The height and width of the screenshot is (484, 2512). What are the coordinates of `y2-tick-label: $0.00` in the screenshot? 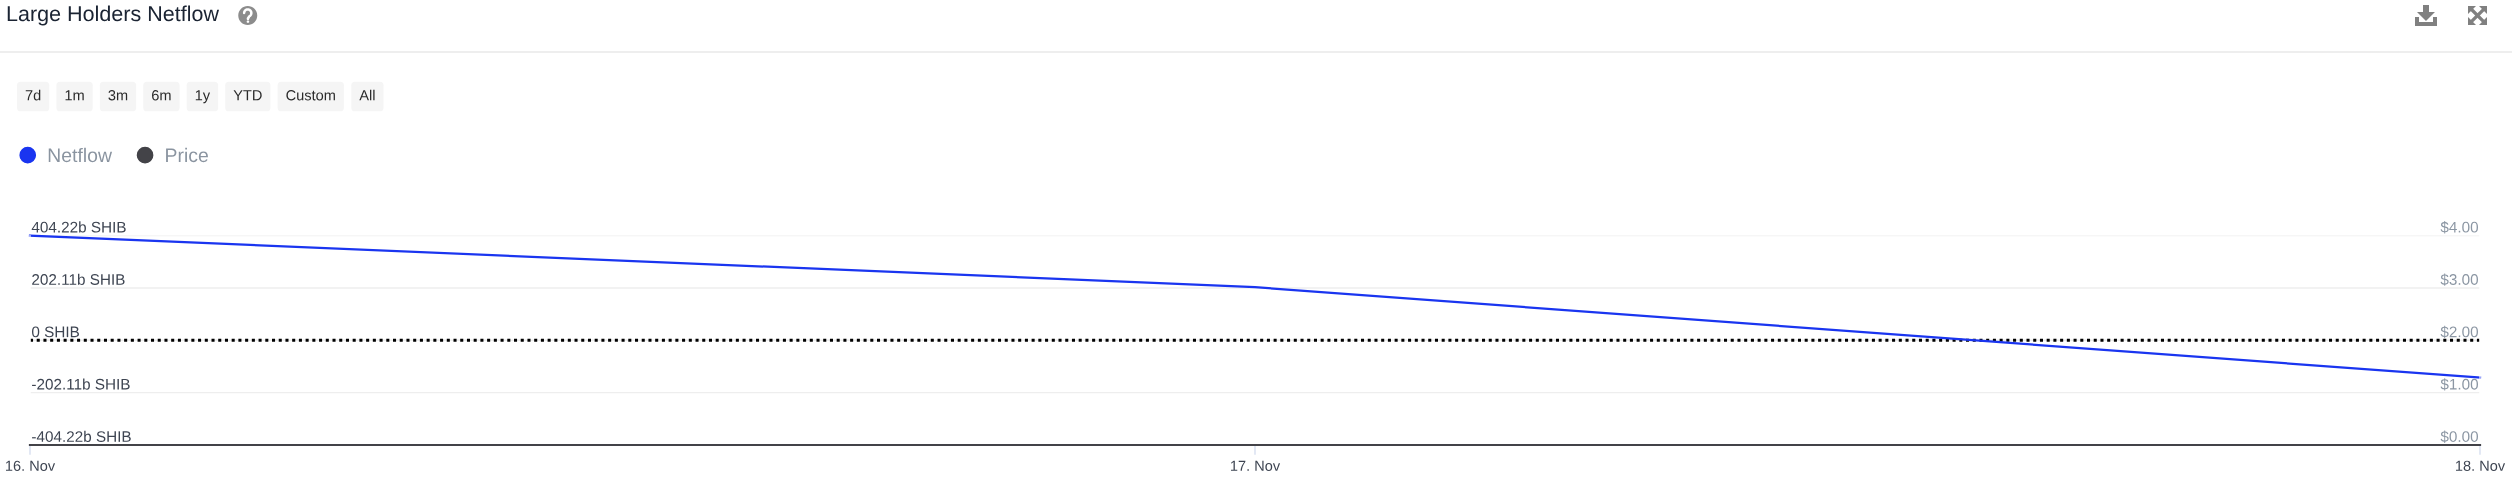 It's located at (2459, 436).